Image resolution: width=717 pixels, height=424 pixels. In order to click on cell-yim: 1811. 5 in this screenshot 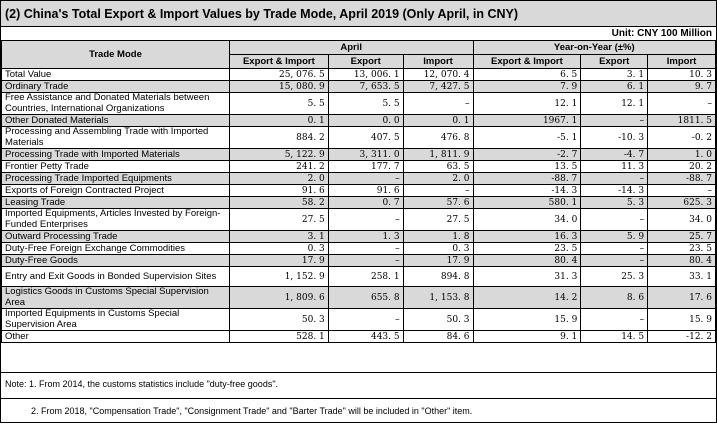, I will do `click(681, 120)`.